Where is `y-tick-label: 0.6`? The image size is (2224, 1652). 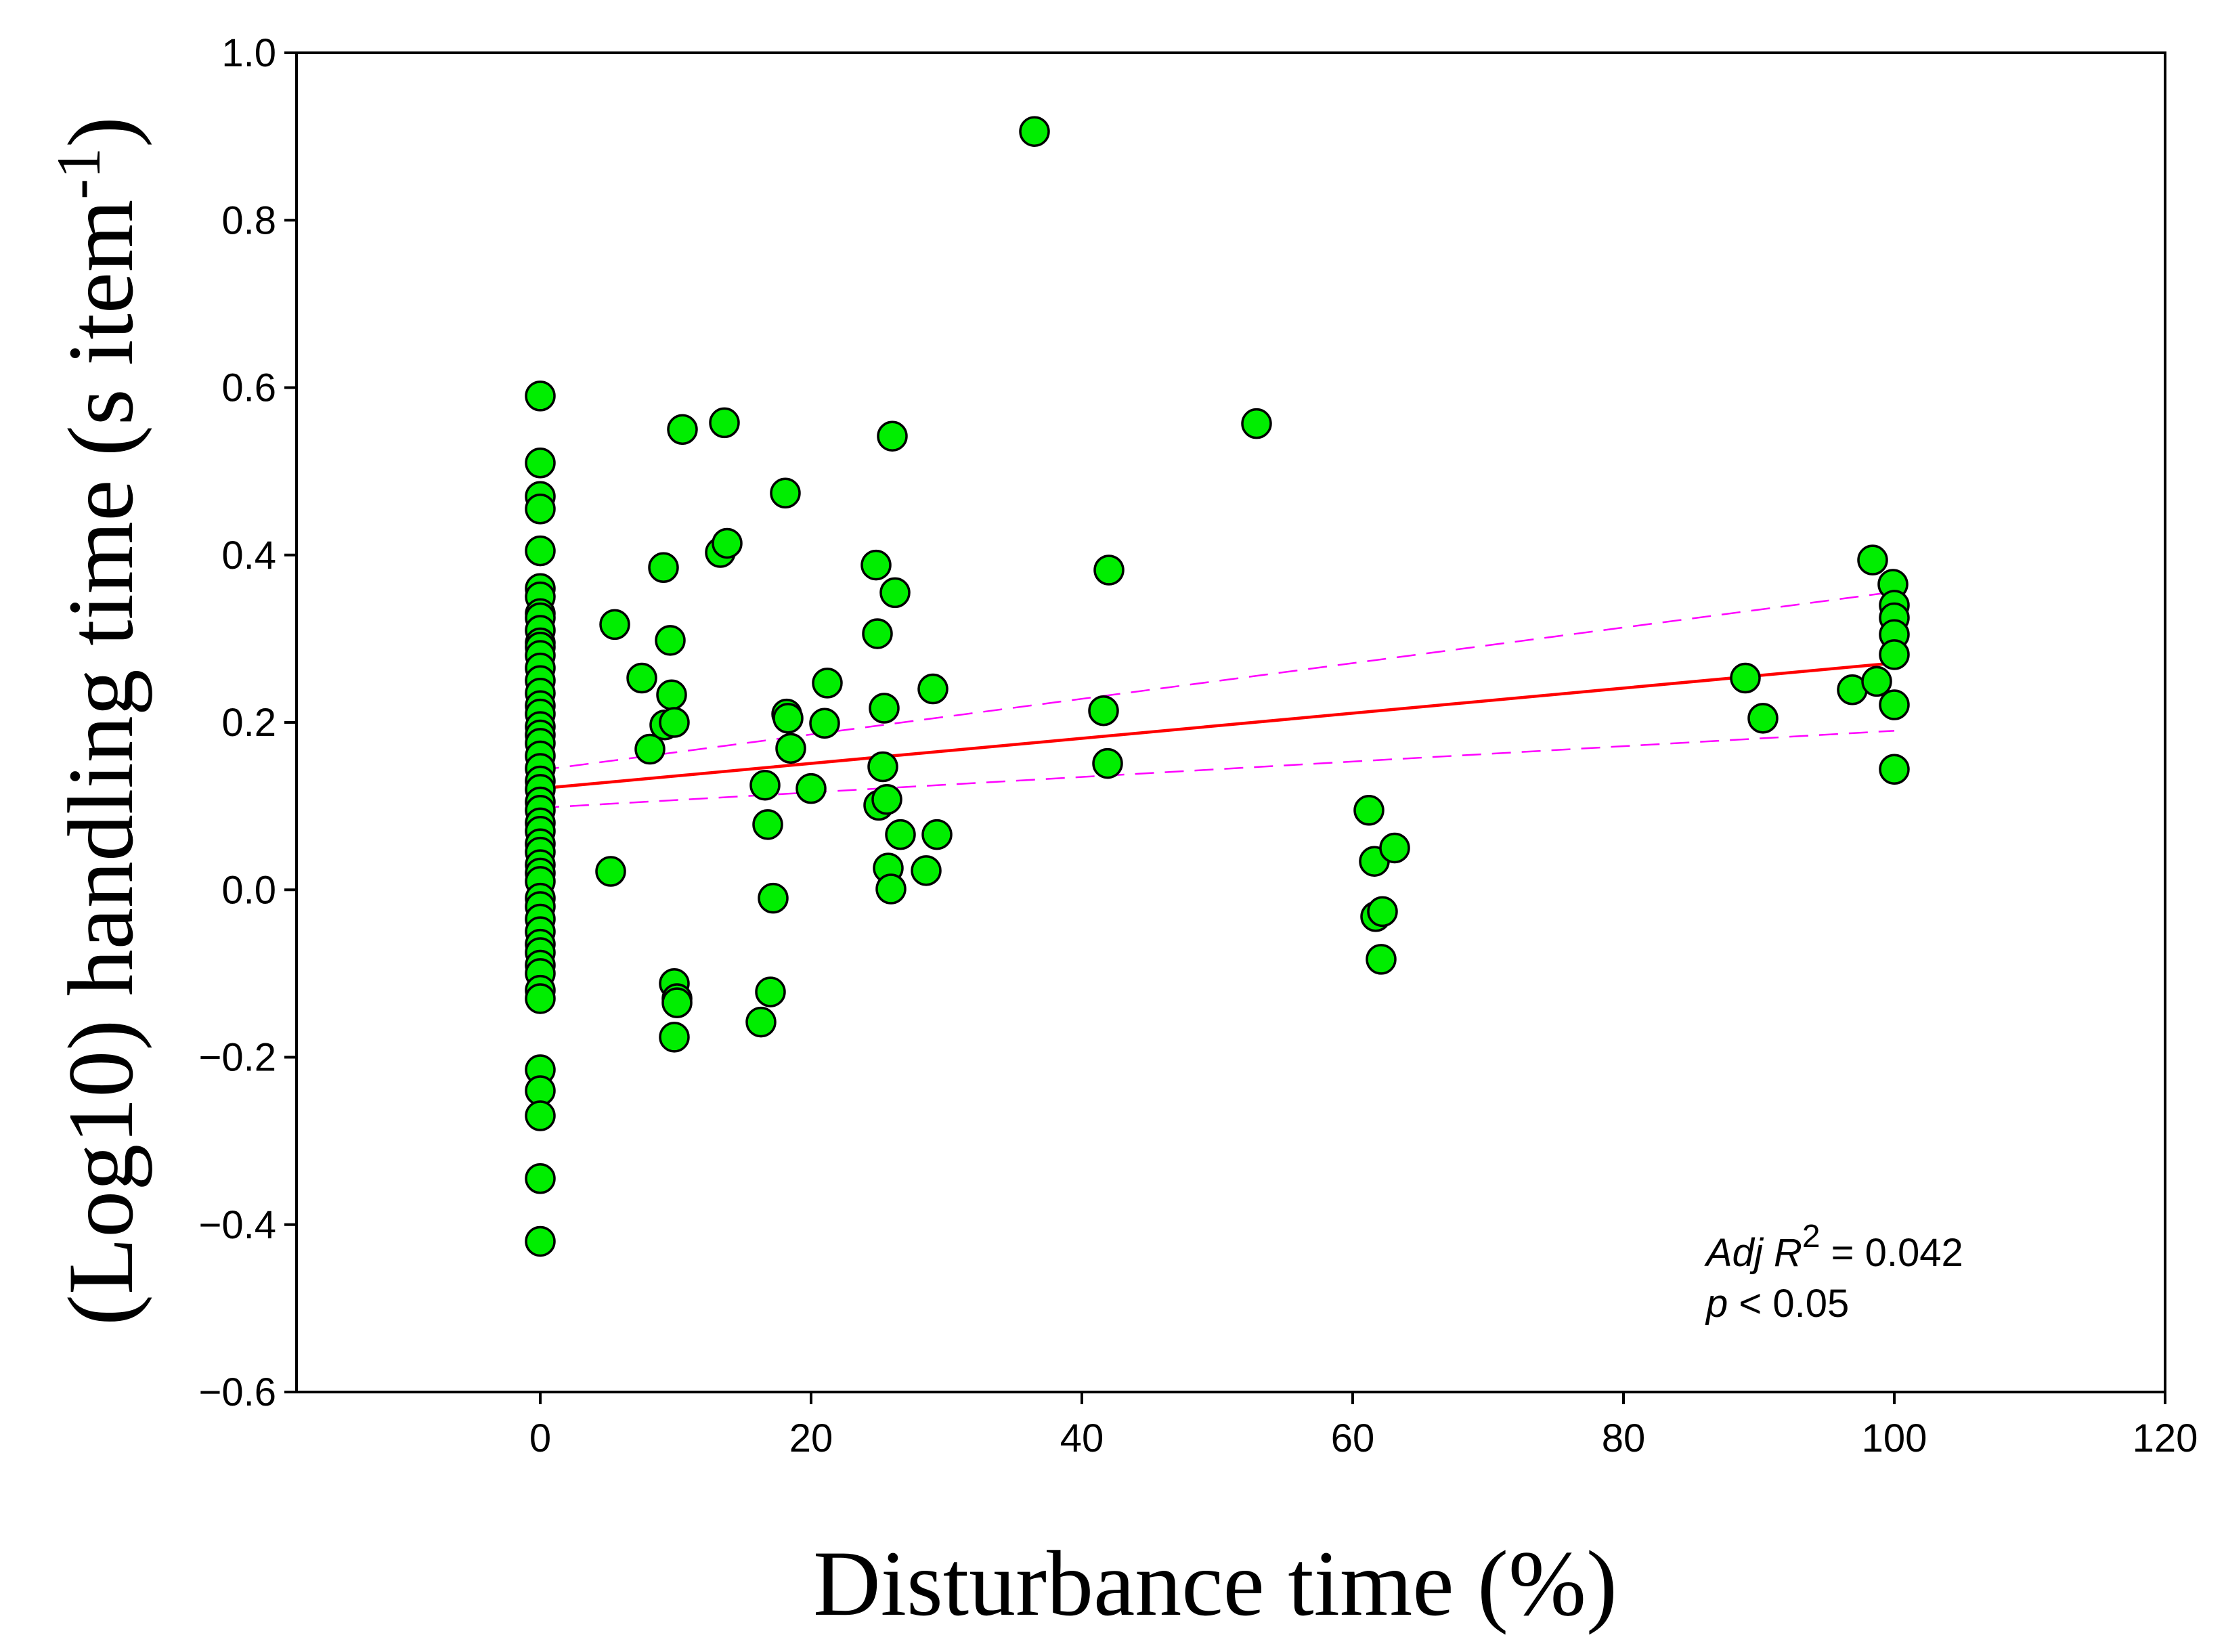
y-tick-label: 0.6 is located at coordinates (248, 388).